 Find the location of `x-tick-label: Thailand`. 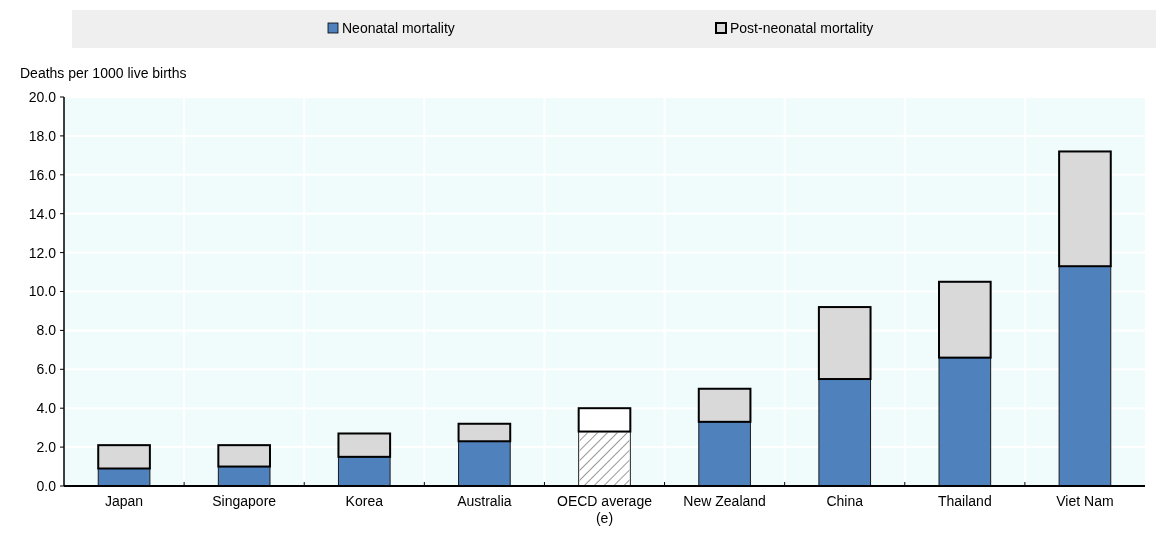

x-tick-label: Thailand is located at coordinates (964, 501).